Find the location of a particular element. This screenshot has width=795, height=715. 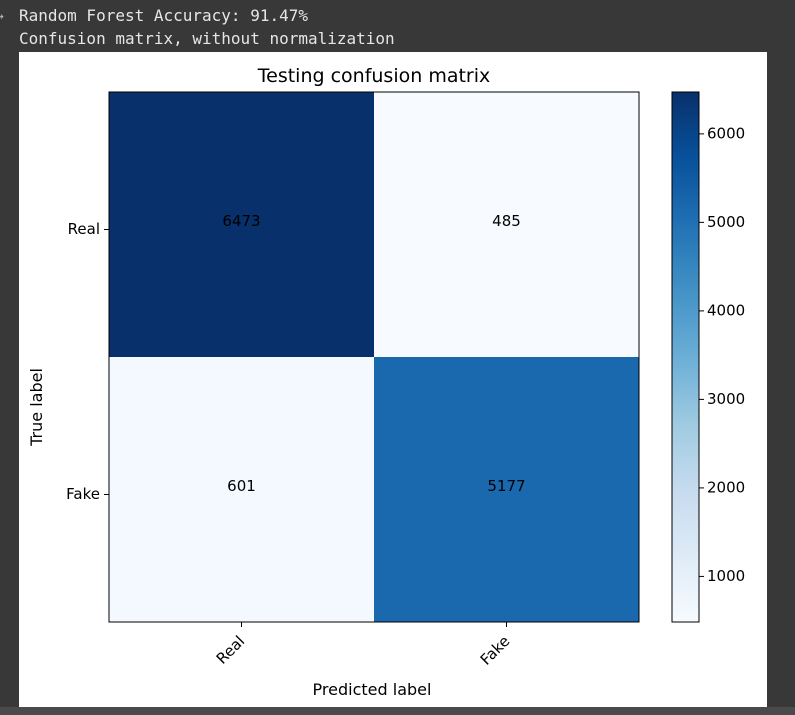

cell-value-label: 5177 is located at coordinates (506, 486).